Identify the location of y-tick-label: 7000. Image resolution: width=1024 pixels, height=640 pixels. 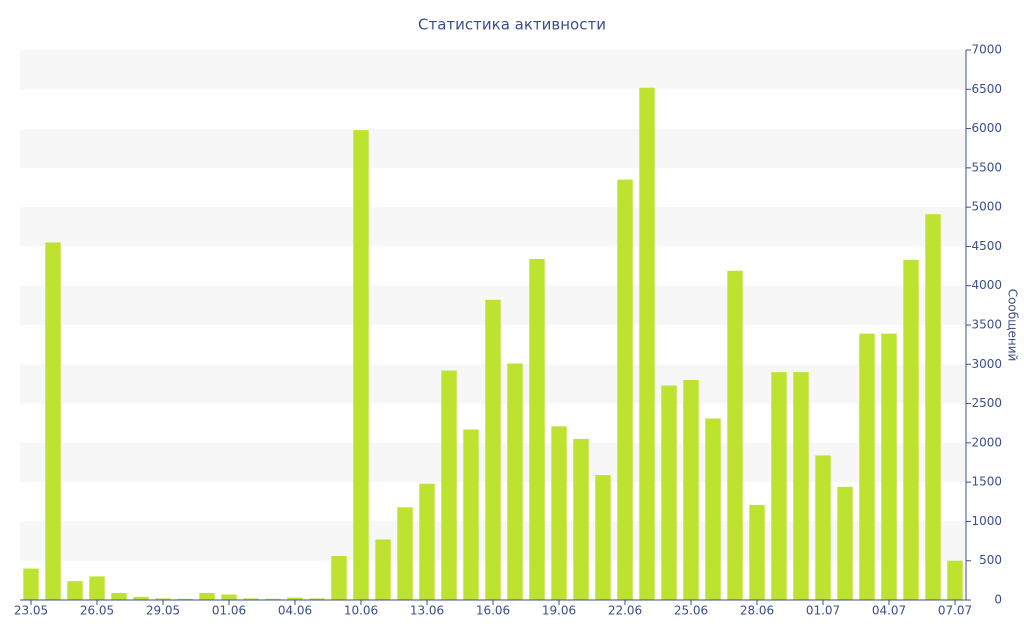
(986, 50).